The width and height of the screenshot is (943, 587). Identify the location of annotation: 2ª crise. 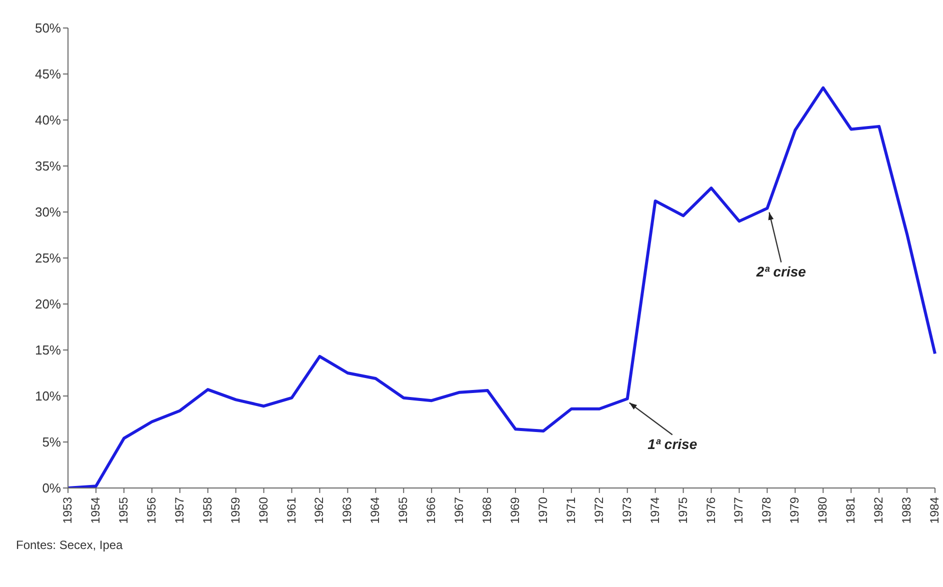
(780, 271).